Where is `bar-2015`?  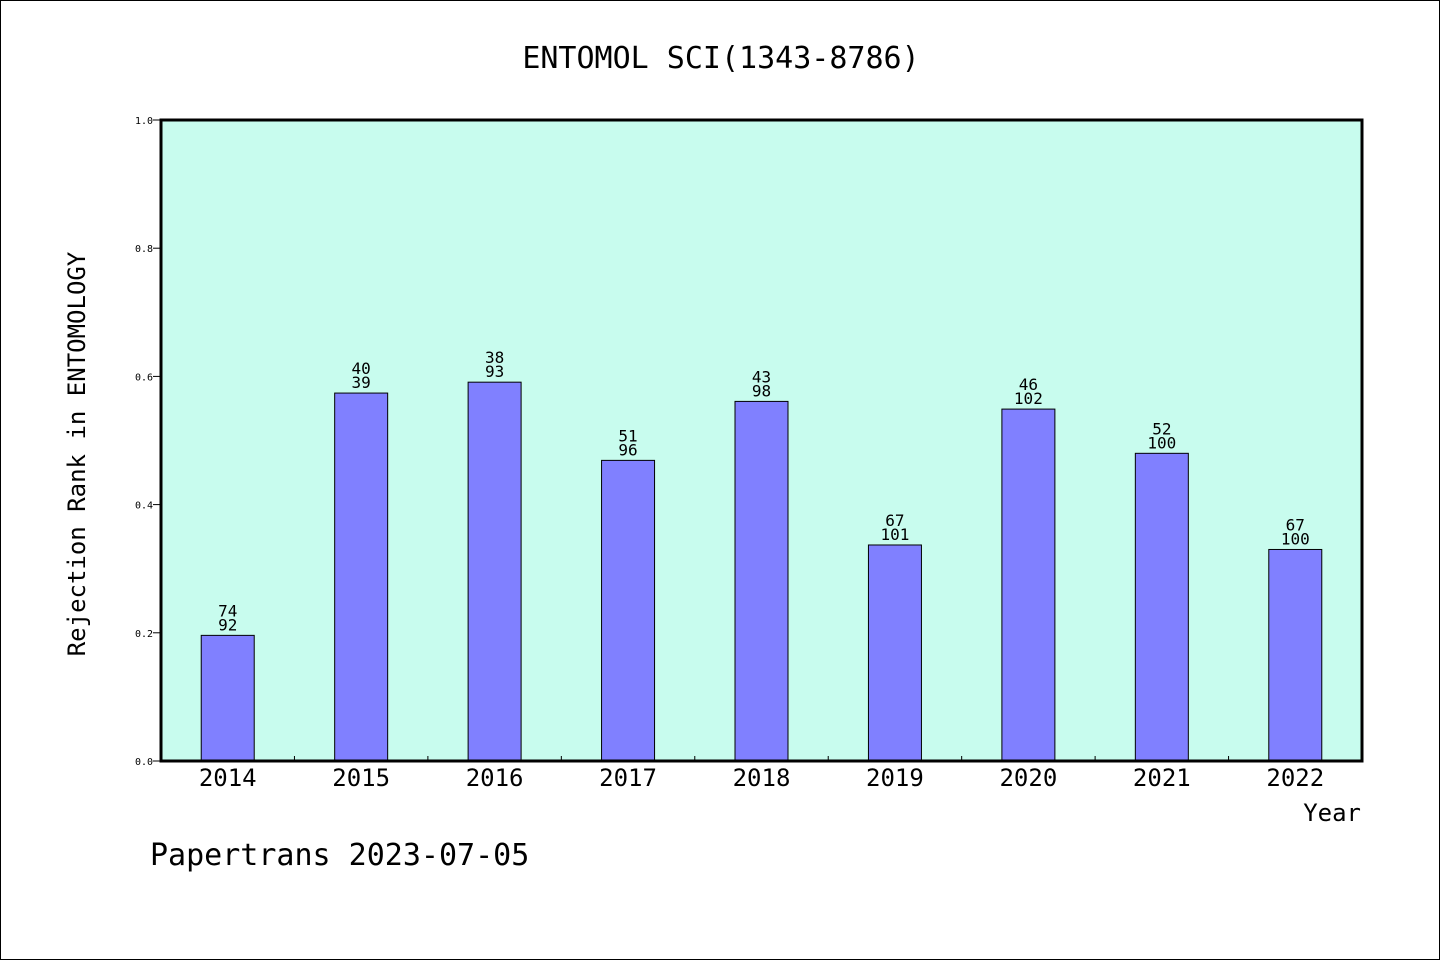 bar-2015 is located at coordinates (361, 577).